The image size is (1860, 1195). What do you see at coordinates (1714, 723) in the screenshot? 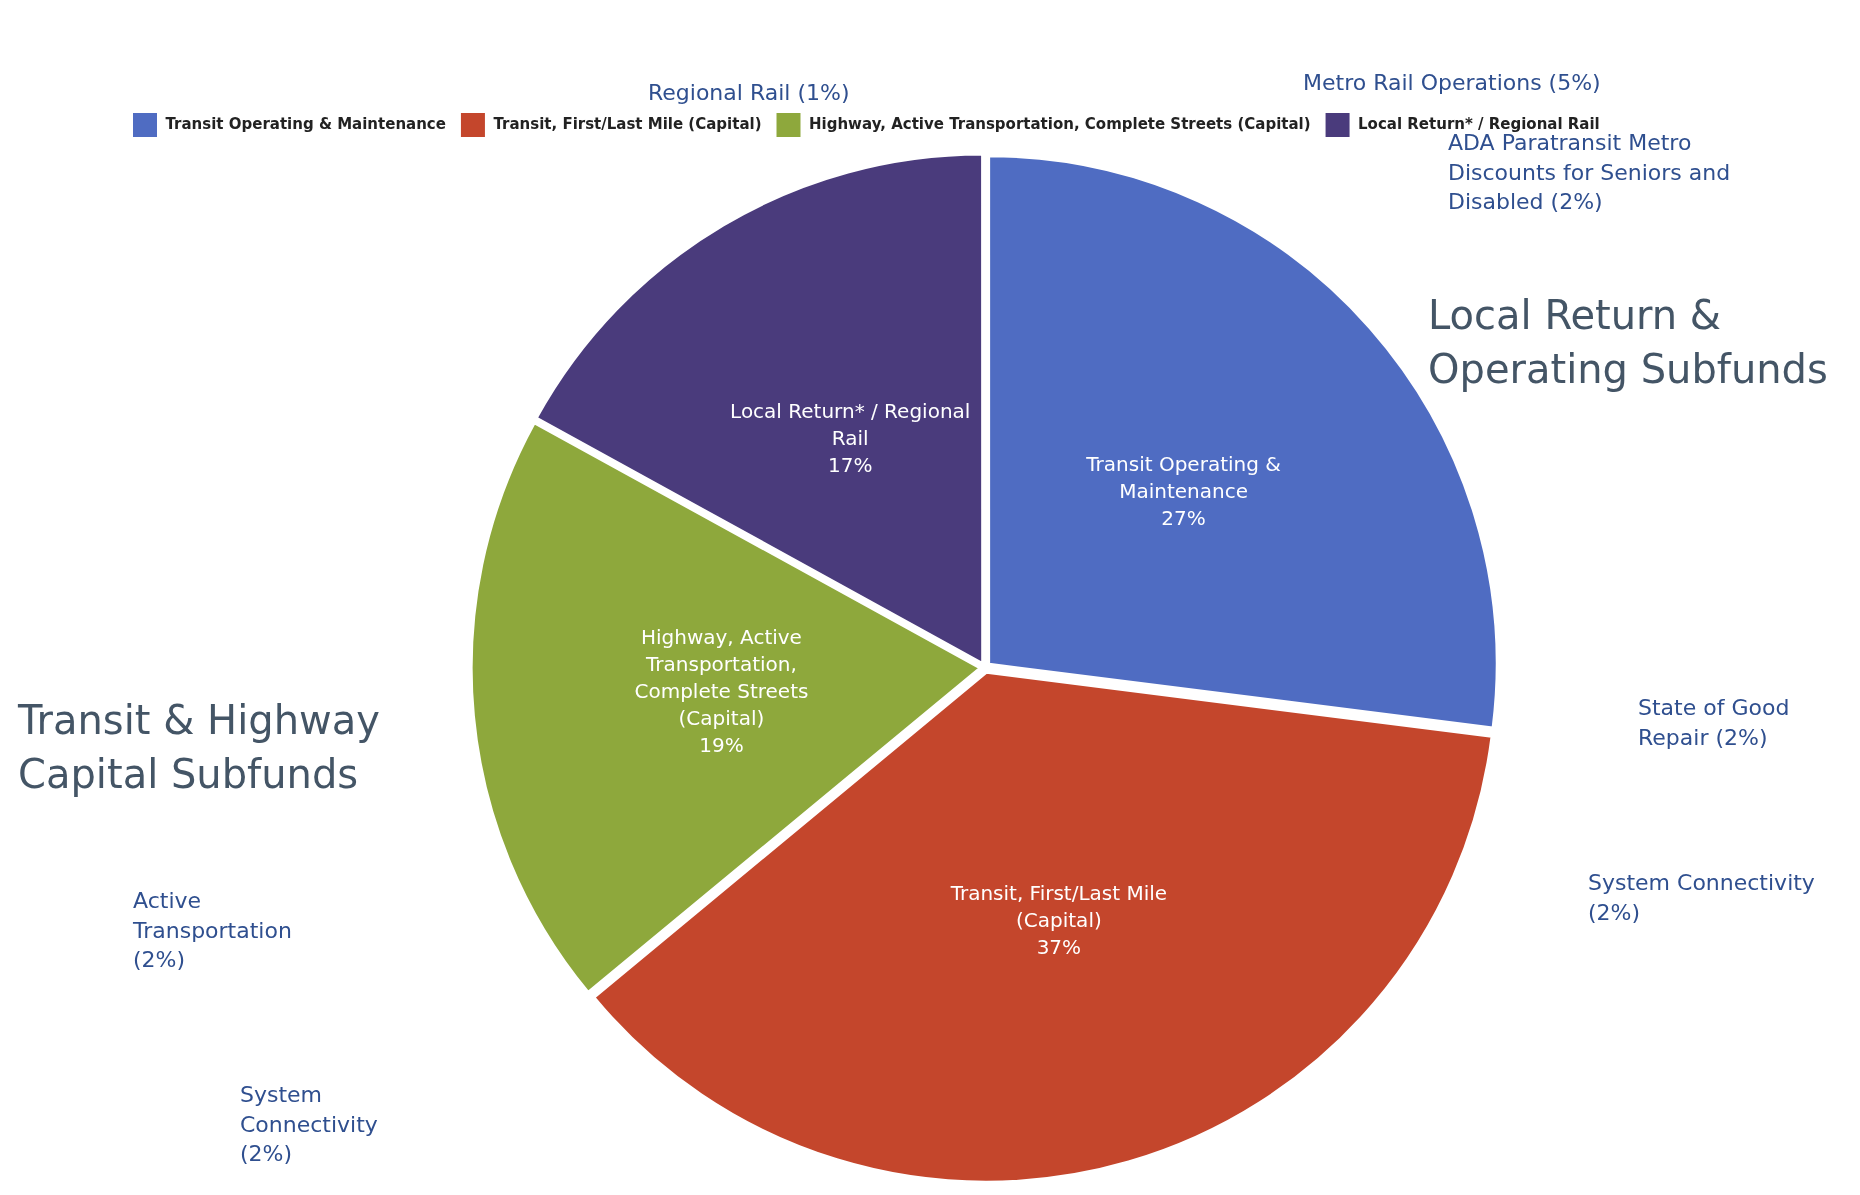
I see `text: State of Good Repair (2%)` at bounding box center [1714, 723].